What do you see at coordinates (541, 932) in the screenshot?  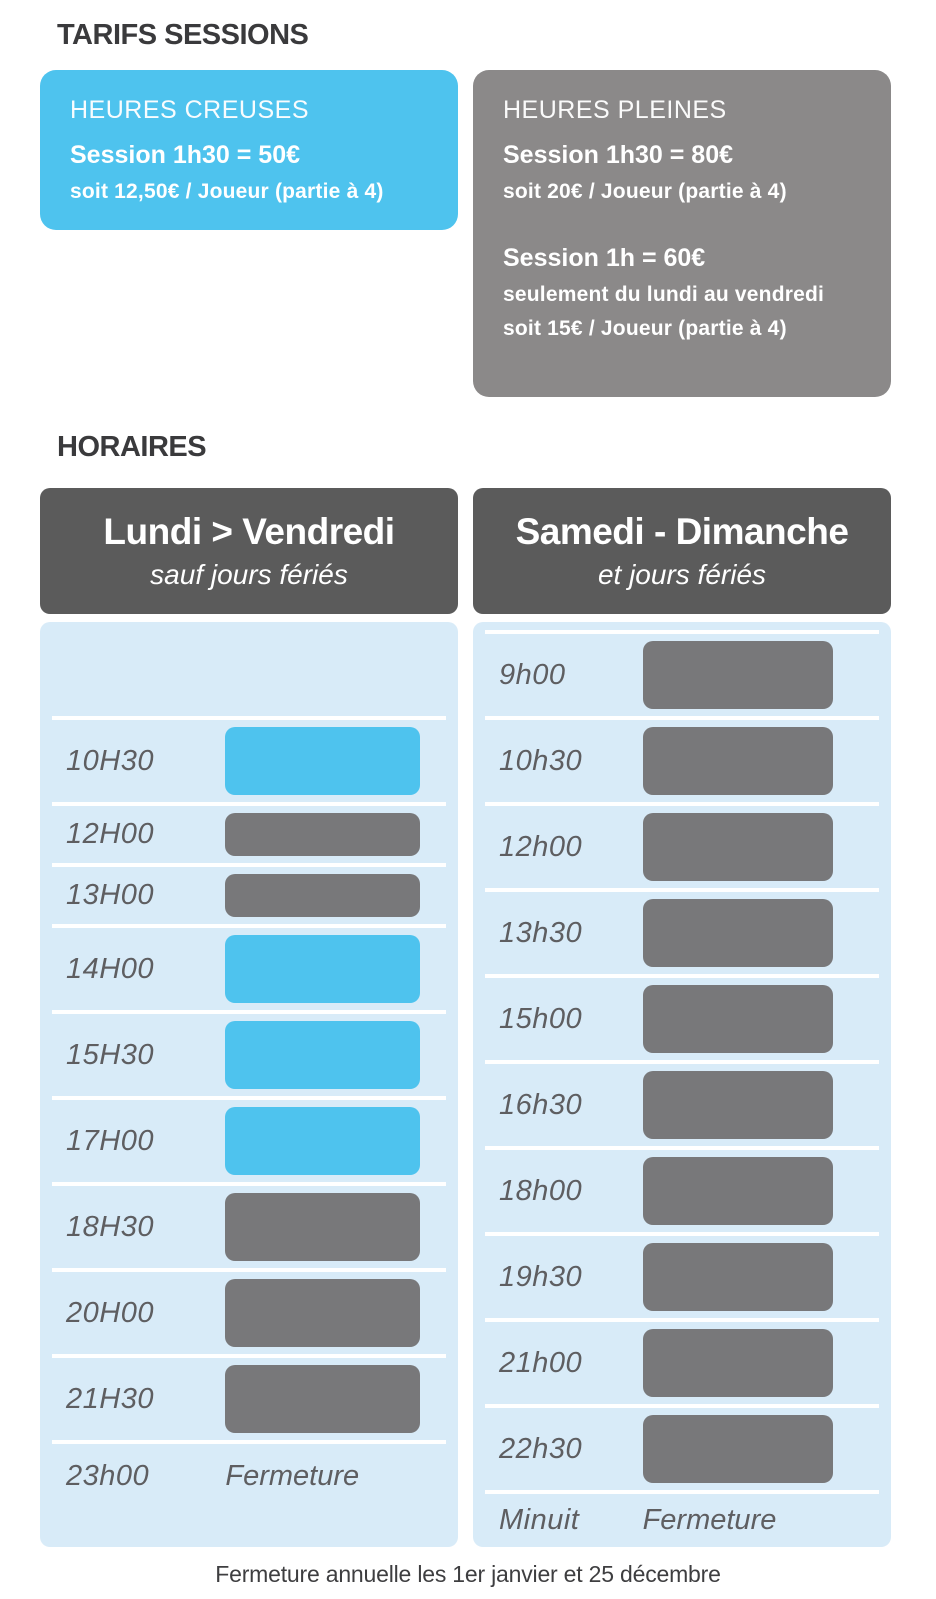 I see `time-label: 13h30` at bounding box center [541, 932].